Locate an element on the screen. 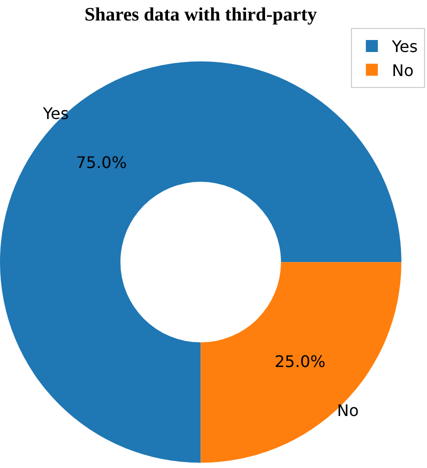  chart-title: Shares data with third-party is located at coordinates (201, 15).